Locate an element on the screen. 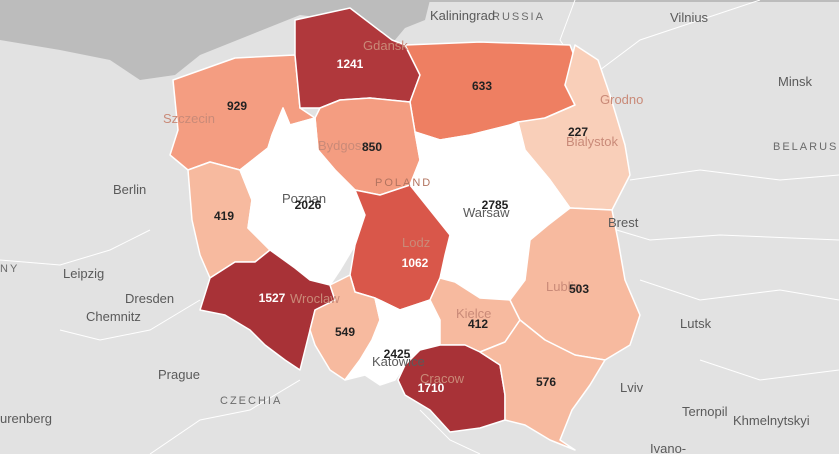 This screenshot has width=839, height=454. city-label-nuremberg-partial: urenberg is located at coordinates (26, 418).